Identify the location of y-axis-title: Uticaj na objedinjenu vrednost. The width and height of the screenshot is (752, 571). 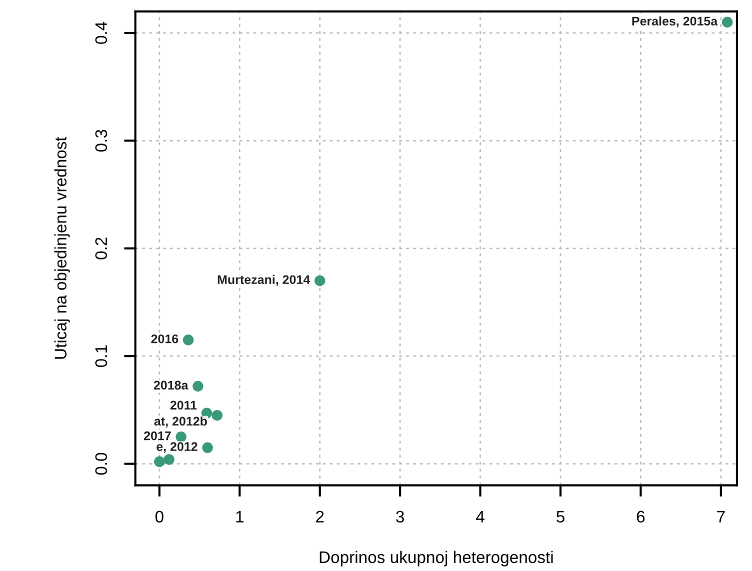
(62, 247).